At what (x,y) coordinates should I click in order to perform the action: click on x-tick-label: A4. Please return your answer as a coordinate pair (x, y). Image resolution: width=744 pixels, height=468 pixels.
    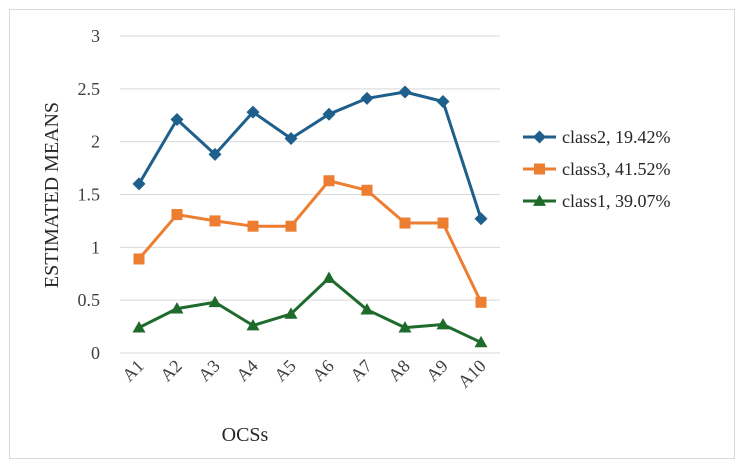
    Looking at the image, I should click on (247, 371).